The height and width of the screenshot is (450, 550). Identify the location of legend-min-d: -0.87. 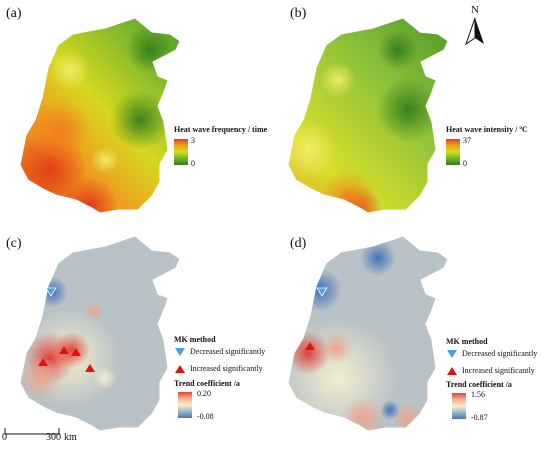
(479, 417).